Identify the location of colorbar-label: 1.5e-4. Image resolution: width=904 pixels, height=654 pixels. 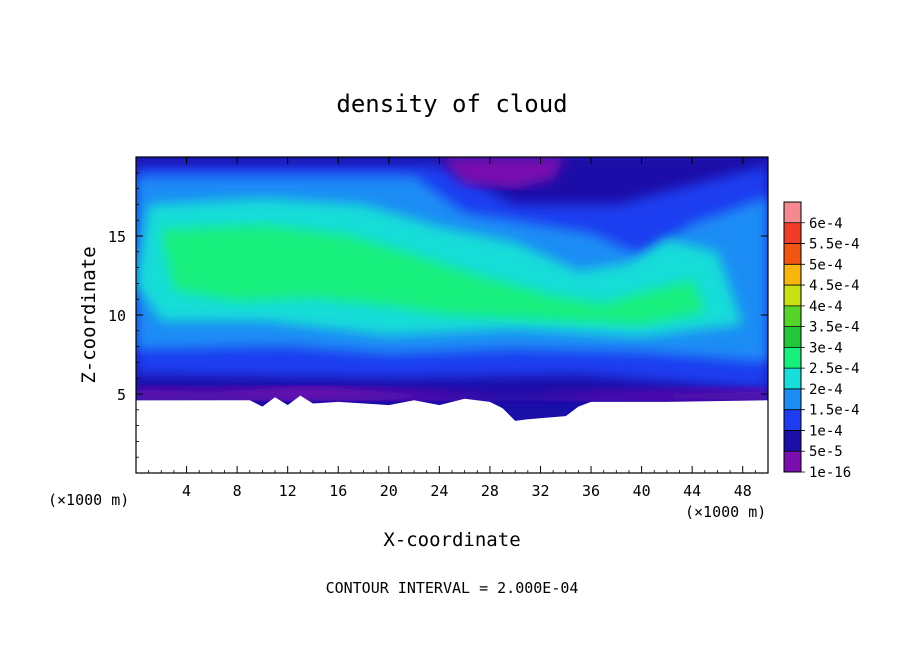
(834, 411).